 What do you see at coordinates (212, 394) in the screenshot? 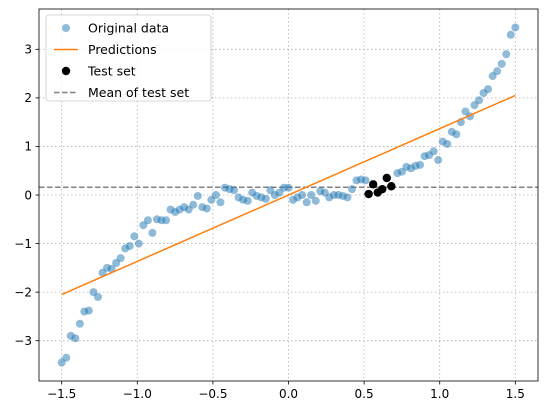
I see `x-tick-label: −0.5` at bounding box center [212, 394].